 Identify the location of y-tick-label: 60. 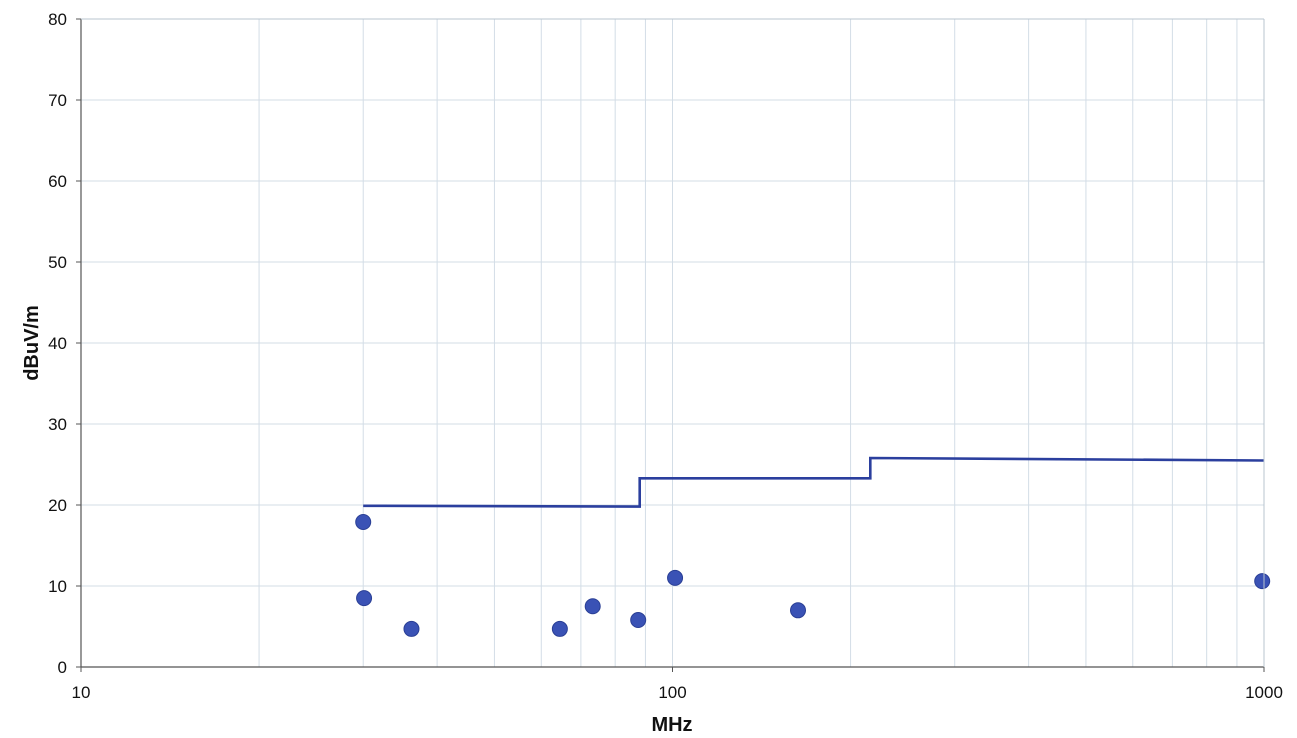
(57, 181).